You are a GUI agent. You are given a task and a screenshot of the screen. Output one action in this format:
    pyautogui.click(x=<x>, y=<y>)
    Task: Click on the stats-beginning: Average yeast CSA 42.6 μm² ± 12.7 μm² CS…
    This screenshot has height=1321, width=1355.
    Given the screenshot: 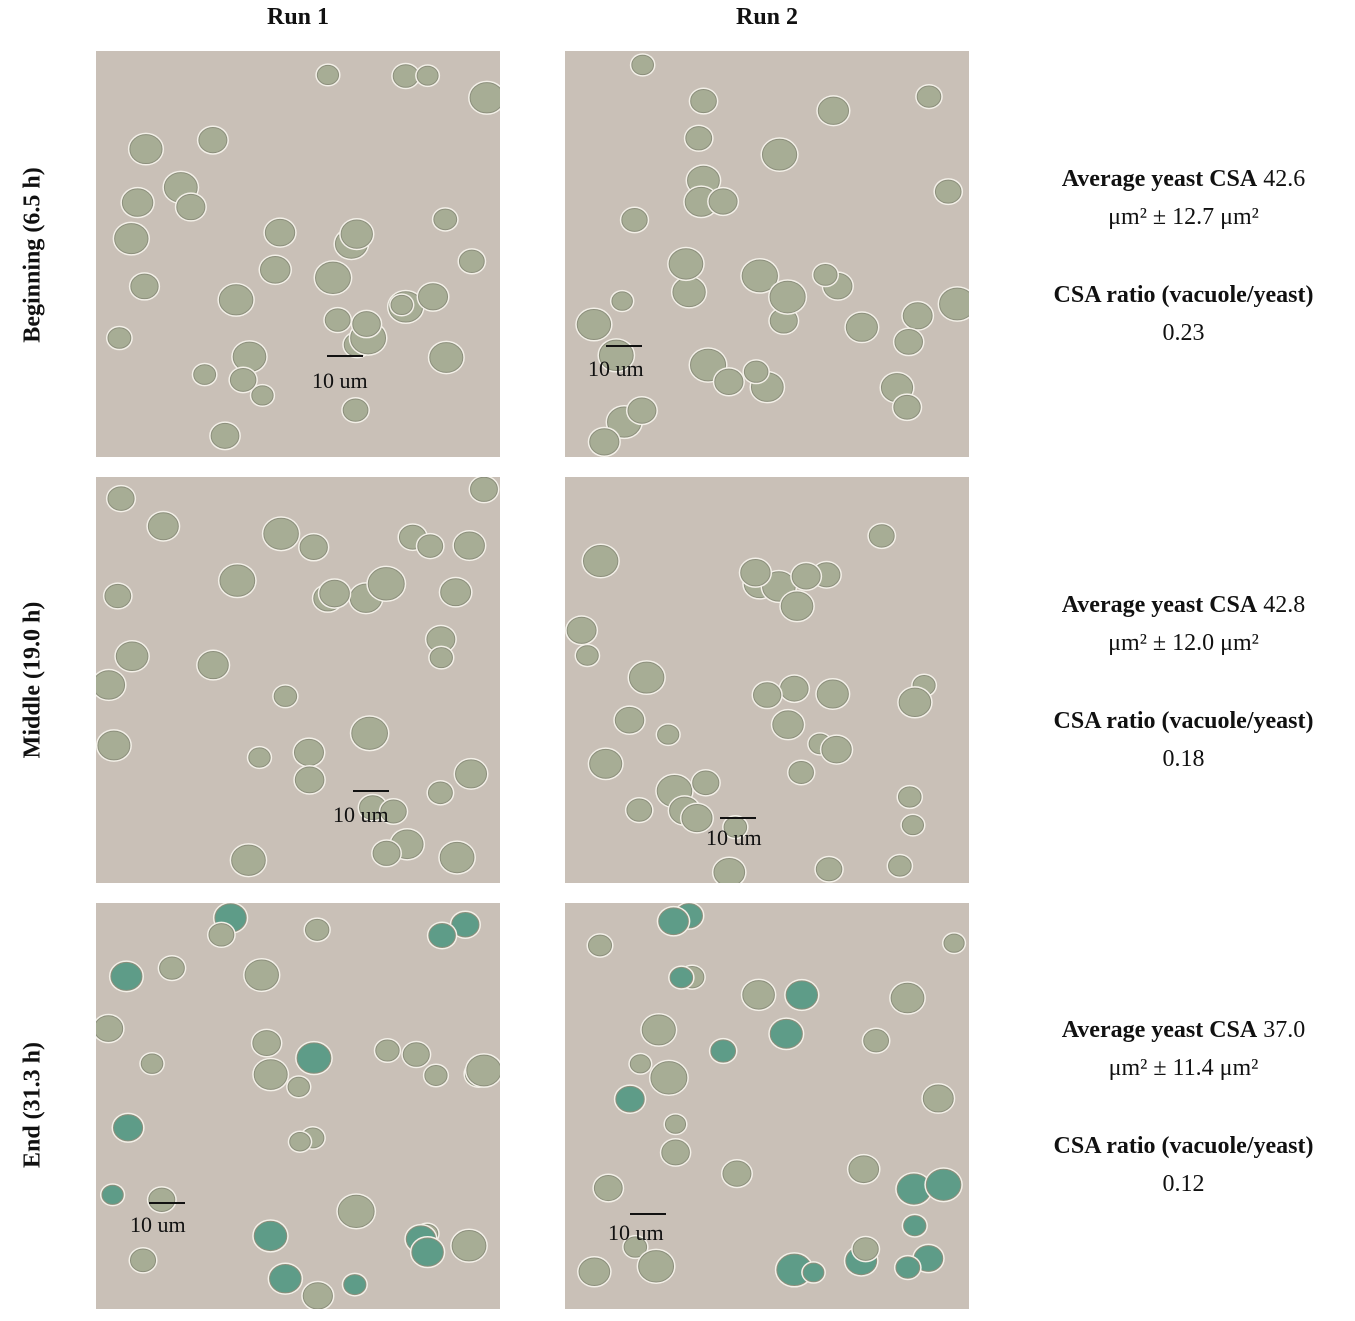 What is the action you would take?
    pyautogui.click(x=1183, y=256)
    